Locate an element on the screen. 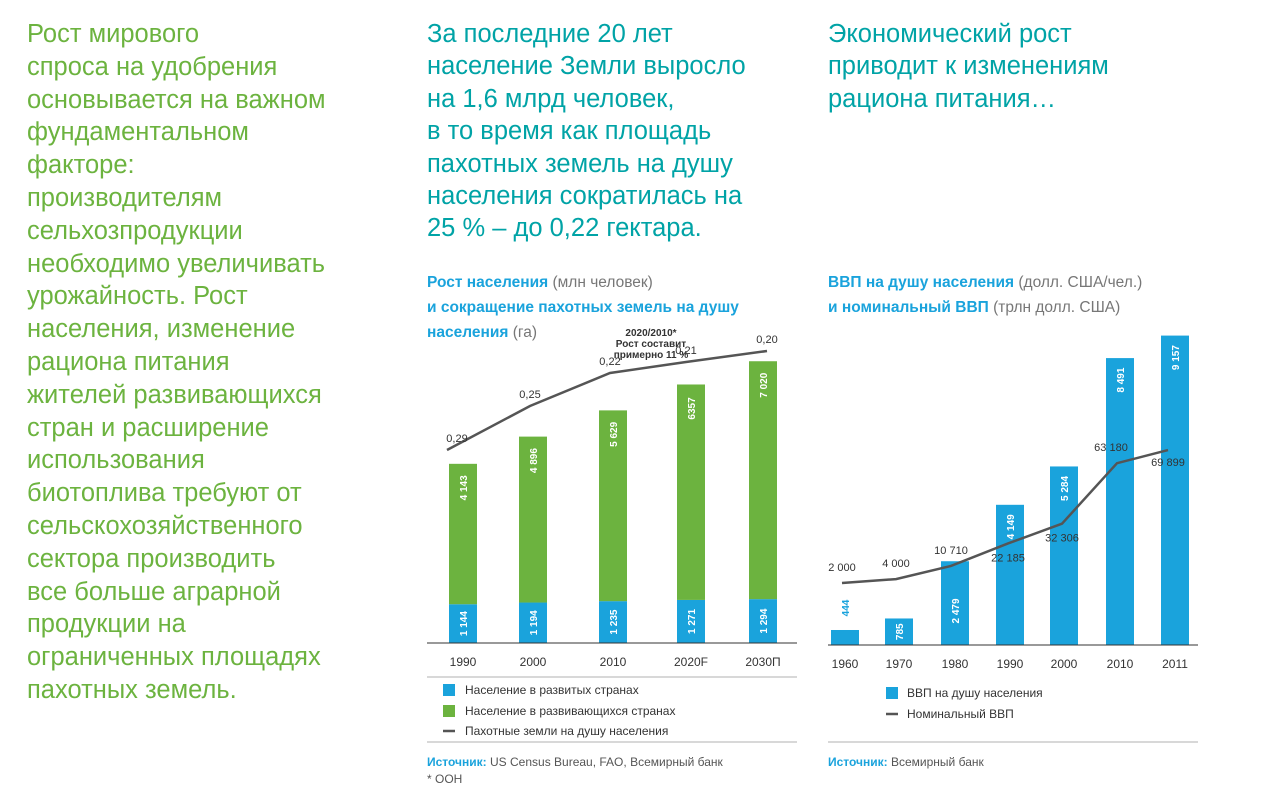 The image size is (1268, 811). legend-swatch-gdp-per-capita is located at coordinates (892, 693).